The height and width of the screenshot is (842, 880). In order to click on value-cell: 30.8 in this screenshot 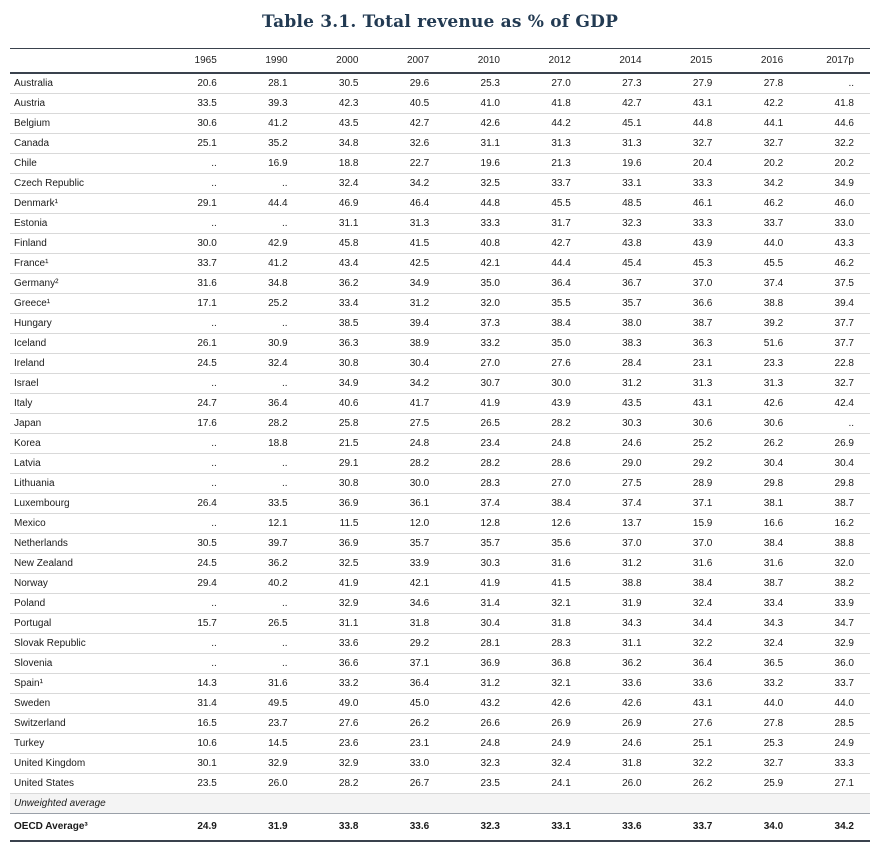, I will do `click(339, 483)`.